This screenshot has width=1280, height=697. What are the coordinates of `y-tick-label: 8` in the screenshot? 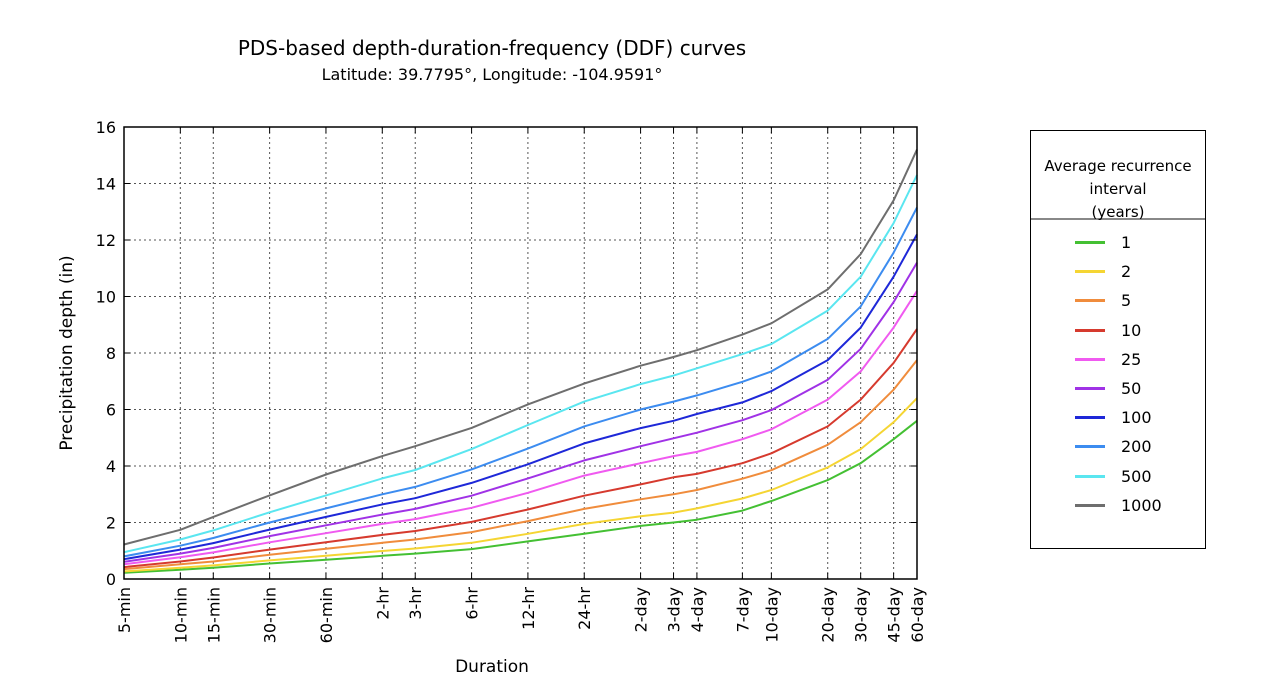 It's located at (111, 353).